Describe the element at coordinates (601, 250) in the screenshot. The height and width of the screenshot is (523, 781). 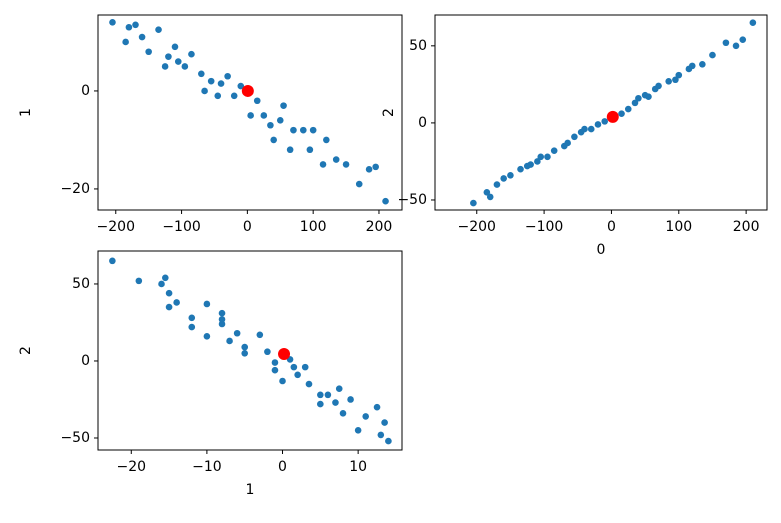
I see `x-axis-label: 0` at that location.